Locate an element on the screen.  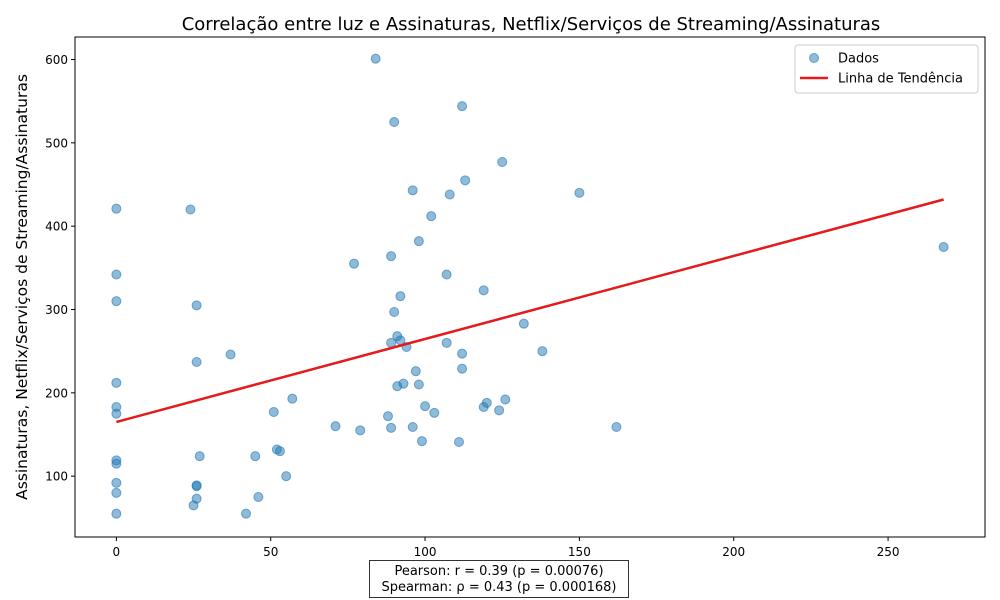
x-tick-label: 150 is located at coordinates (579, 552).